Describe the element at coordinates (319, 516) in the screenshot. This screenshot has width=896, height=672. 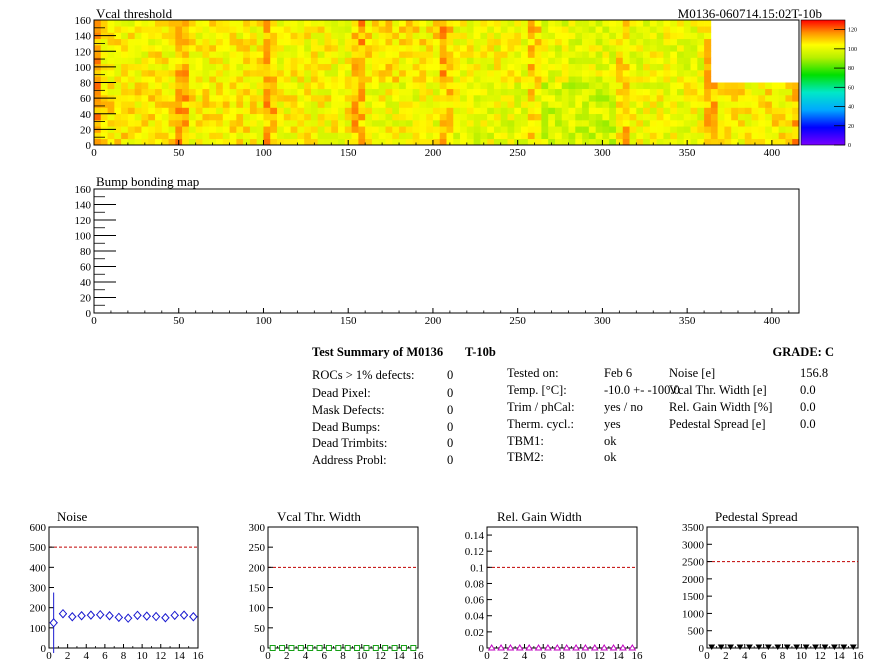
I see `panel-title: Vcal Thr. Width` at that location.